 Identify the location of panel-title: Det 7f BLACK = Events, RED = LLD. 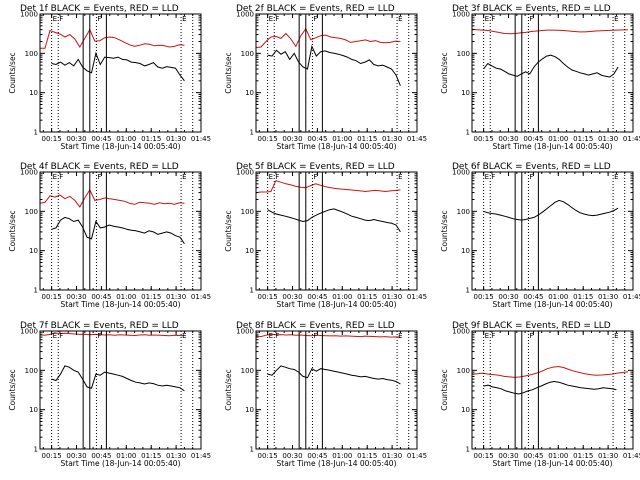
(99, 326).